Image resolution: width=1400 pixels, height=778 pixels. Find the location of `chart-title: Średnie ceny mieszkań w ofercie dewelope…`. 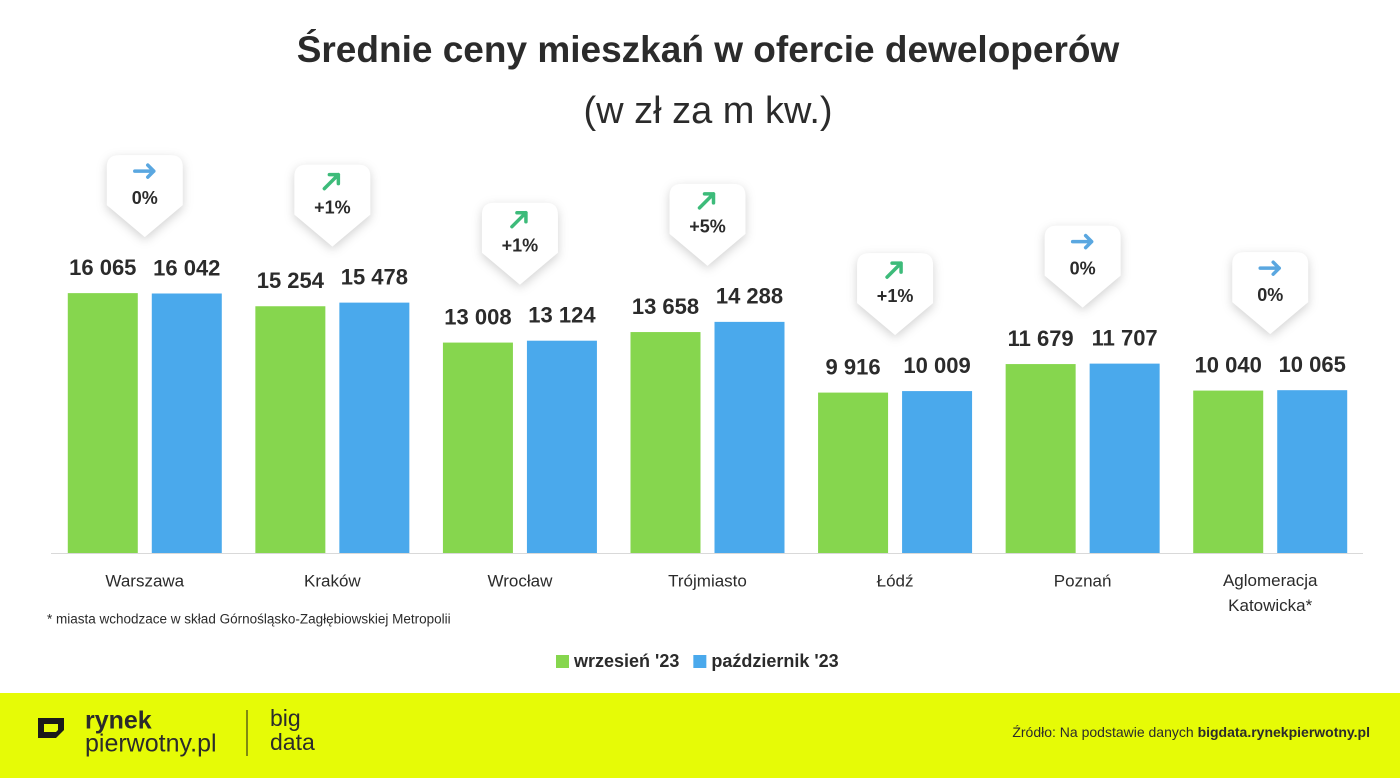

chart-title: Średnie ceny mieszkań w ofercie dewelope… is located at coordinates (708, 49).